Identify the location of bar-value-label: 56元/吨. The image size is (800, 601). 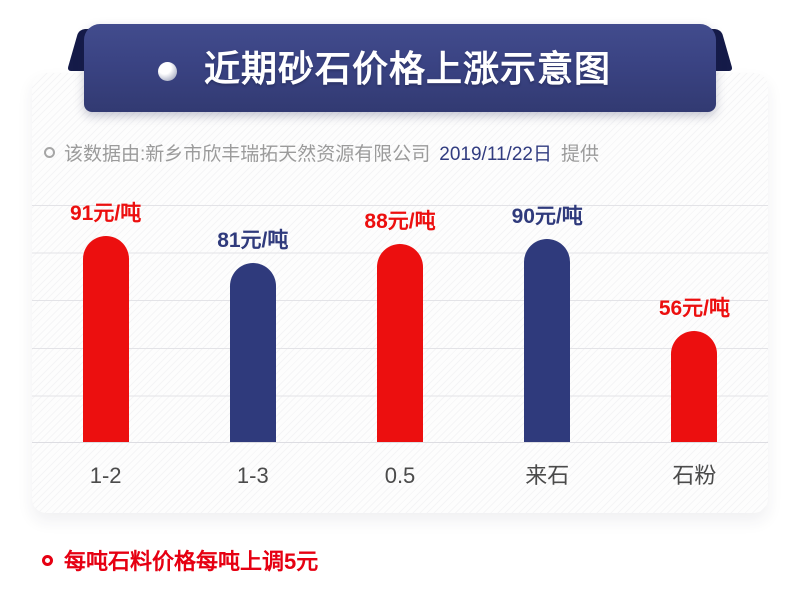
(694, 308).